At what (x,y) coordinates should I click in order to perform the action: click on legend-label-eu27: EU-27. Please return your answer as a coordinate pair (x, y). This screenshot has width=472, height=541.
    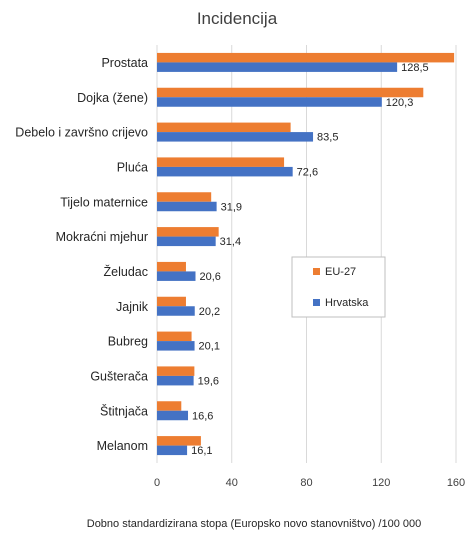
    Looking at the image, I should click on (340, 272).